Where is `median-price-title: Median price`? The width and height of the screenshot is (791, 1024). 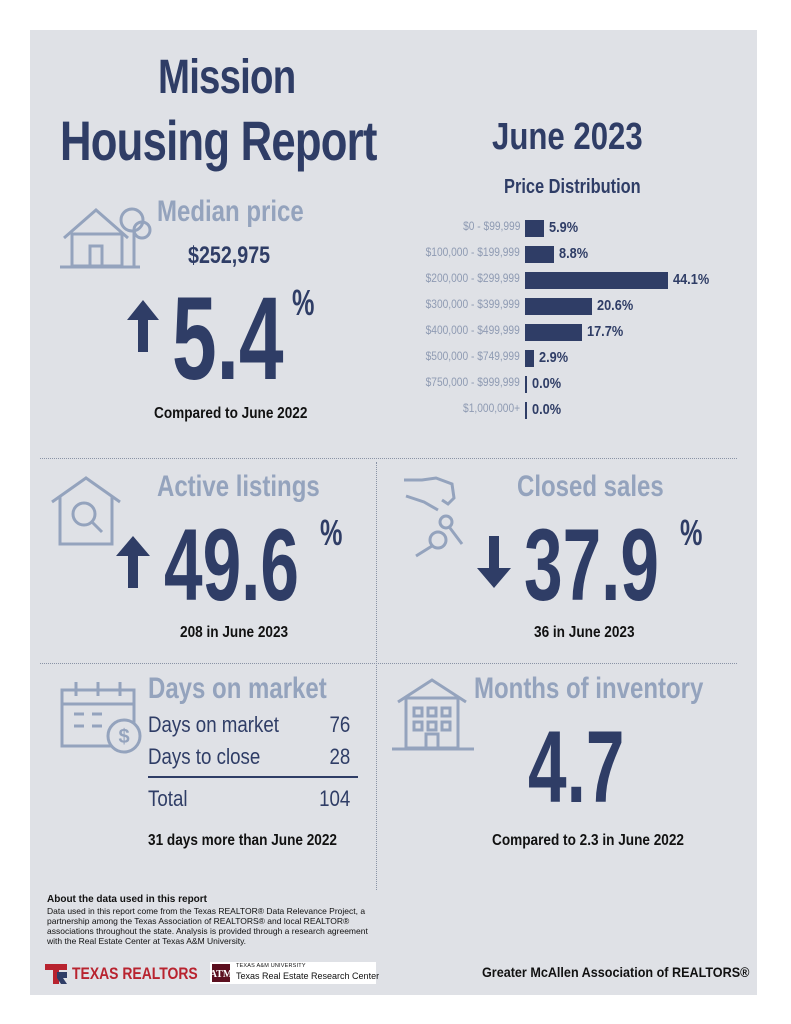
median-price-title: Median price is located at coordinates (230, 211).